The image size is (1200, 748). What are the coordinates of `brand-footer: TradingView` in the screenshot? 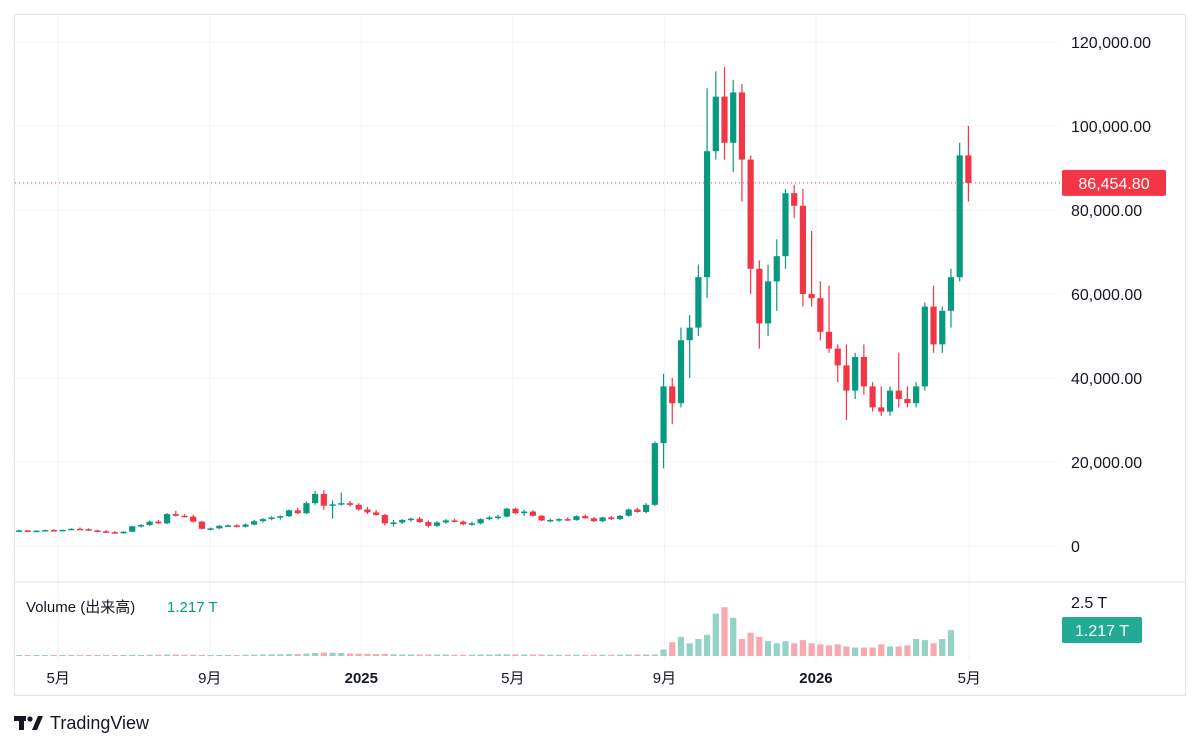 It's located at (81, 723).